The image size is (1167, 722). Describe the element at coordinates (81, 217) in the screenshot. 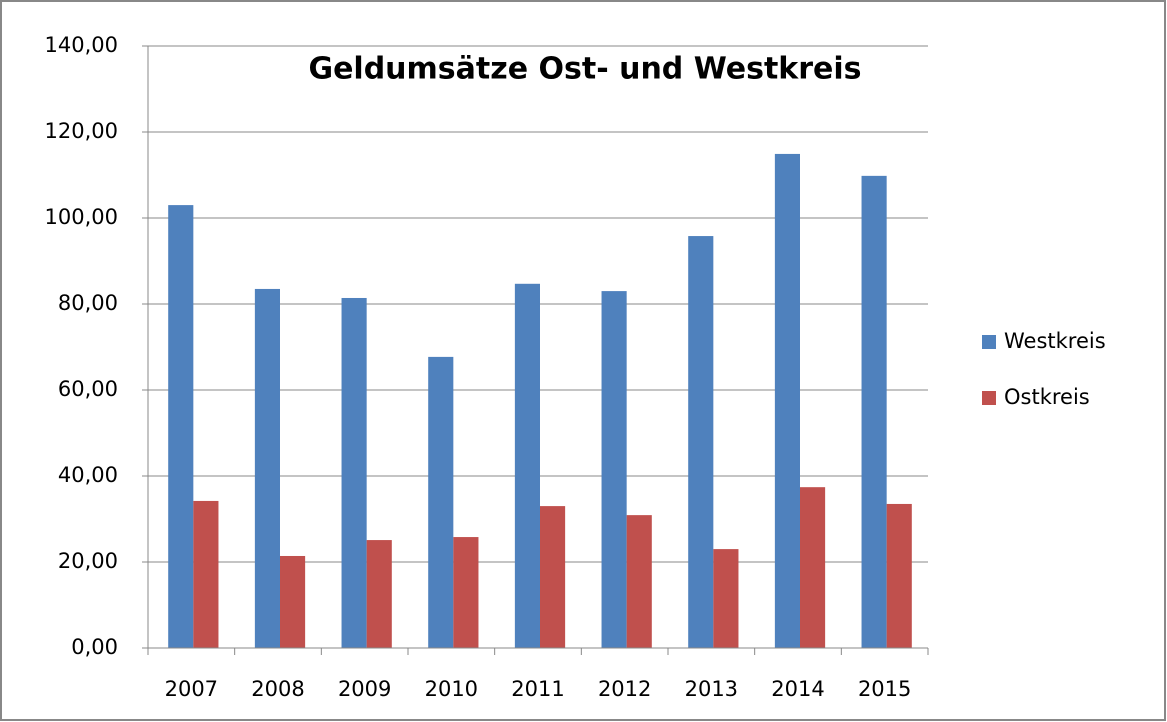

I see `y-tick-label: 100,00` at that location.